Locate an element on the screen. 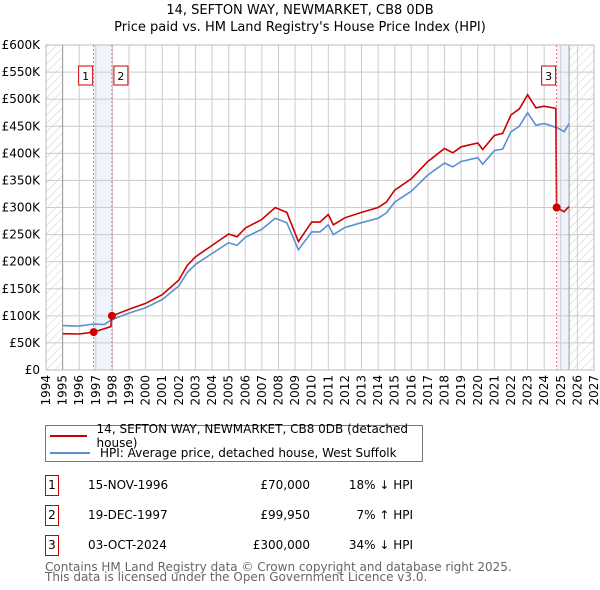 This screenshot has width=600, height=590. x-tick-label: 2015 is located at coordinates (395, 390).